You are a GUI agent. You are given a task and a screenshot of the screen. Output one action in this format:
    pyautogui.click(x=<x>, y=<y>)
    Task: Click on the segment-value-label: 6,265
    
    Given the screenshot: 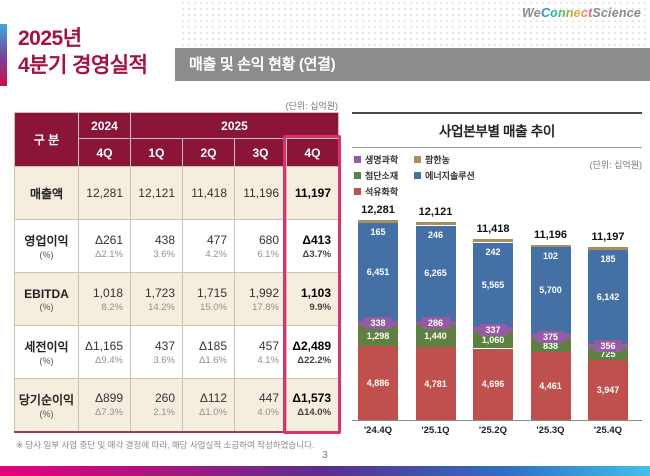 What is the action you would take?
    pyautogui.click(x=435, y=273)
    